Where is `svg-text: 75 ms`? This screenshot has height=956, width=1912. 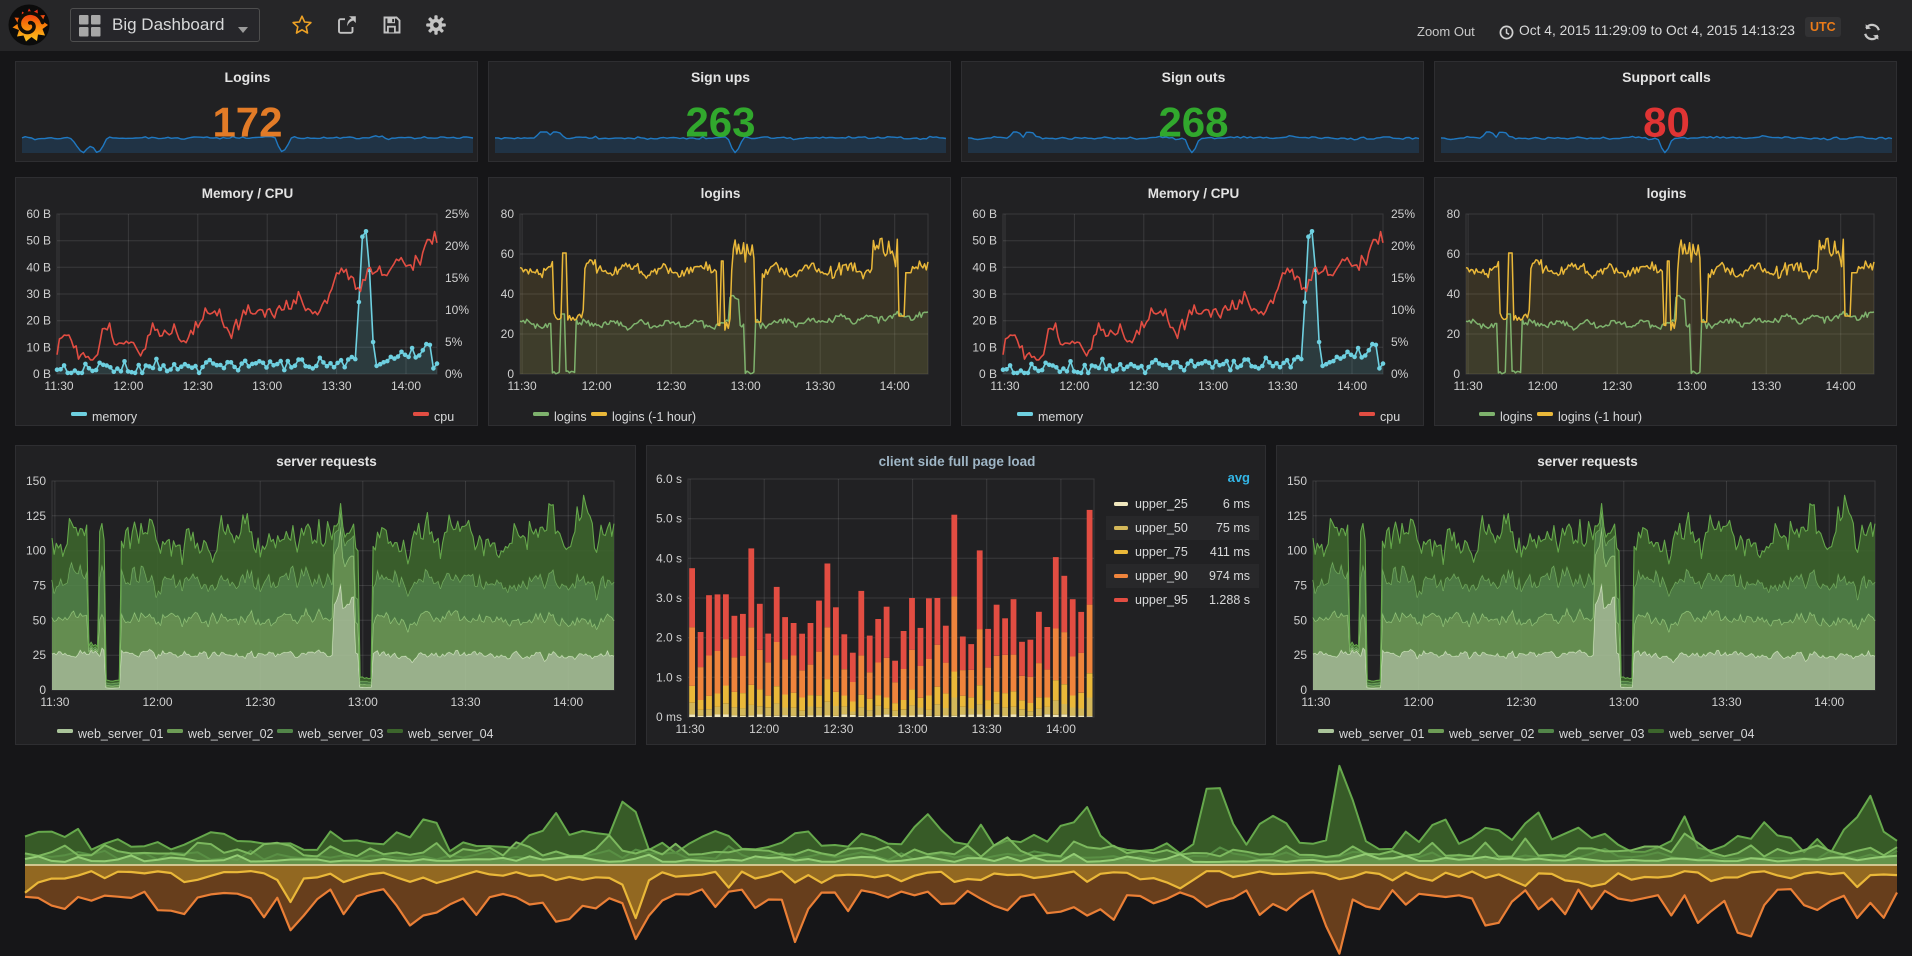 svg-text: 75 ms is located at coordinates (1233, 528).